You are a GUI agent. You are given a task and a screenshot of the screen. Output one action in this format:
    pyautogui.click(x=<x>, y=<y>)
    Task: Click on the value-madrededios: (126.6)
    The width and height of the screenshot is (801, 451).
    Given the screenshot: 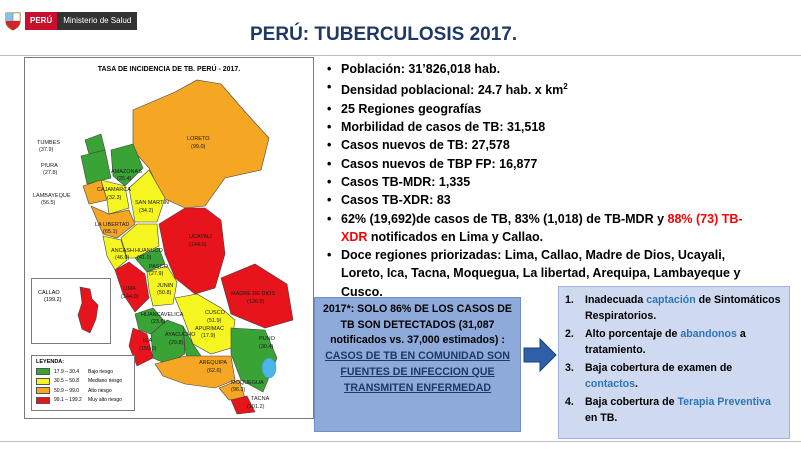 What is the action you would take?
    pyautogui.click(x=256, y=302)
    